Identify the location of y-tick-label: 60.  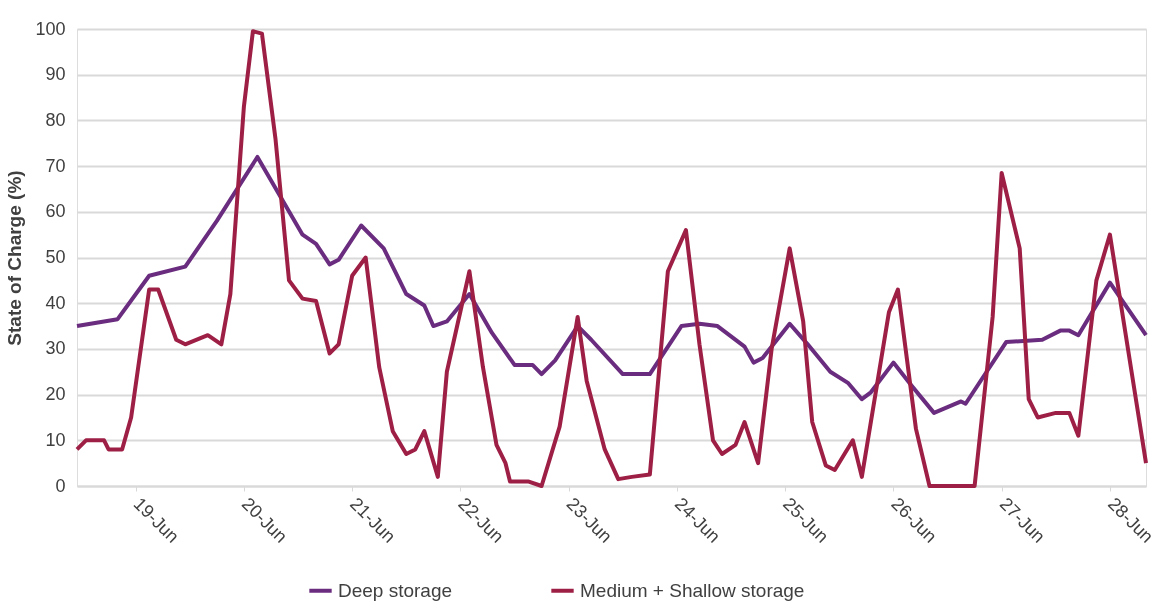
(55, 211).